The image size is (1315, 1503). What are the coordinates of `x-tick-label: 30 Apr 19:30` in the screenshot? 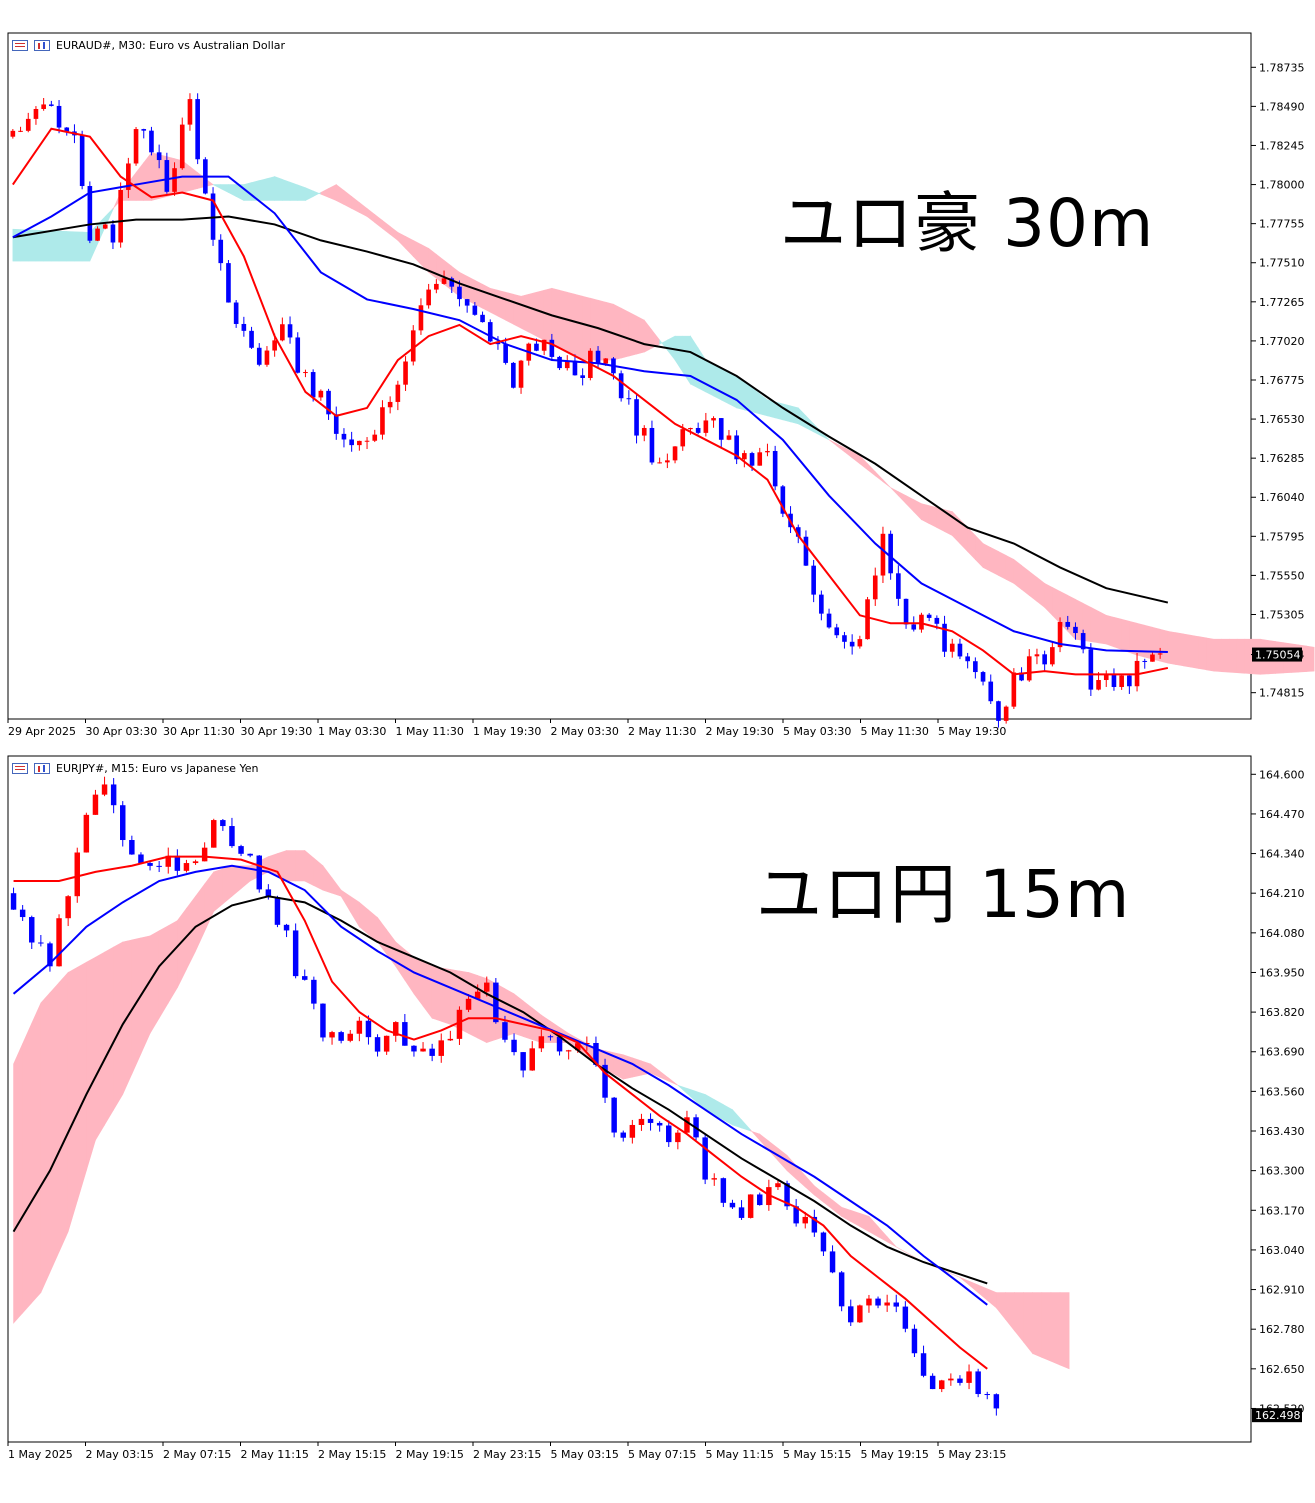 It's located at (277, 731).